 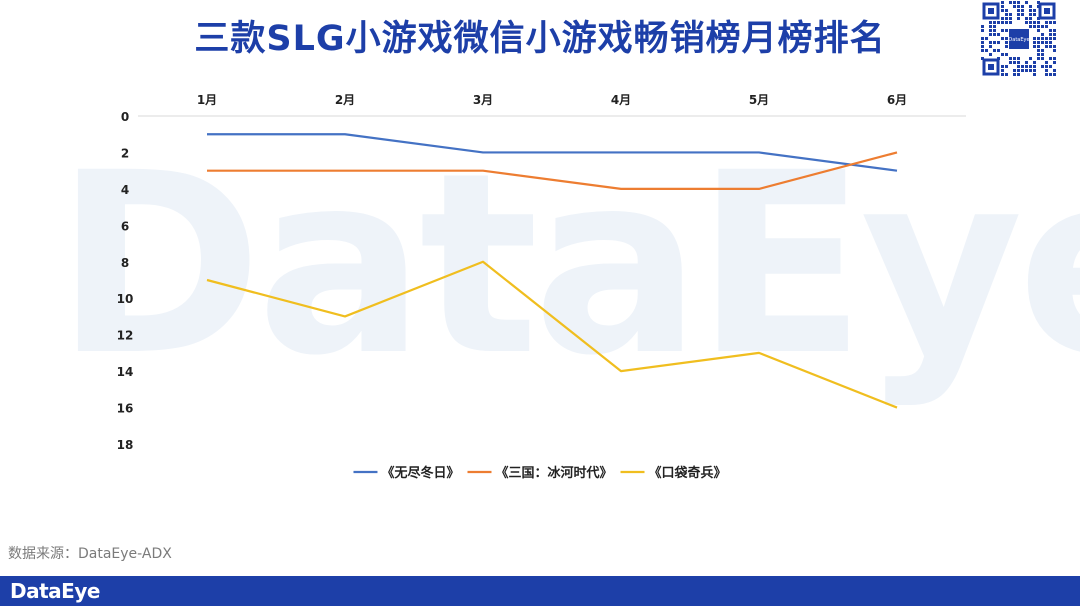 What do you see at coordinates (55, 591) in the screenshot?
I see `footer-logo: DataEye` at bounding box center [55, 591].